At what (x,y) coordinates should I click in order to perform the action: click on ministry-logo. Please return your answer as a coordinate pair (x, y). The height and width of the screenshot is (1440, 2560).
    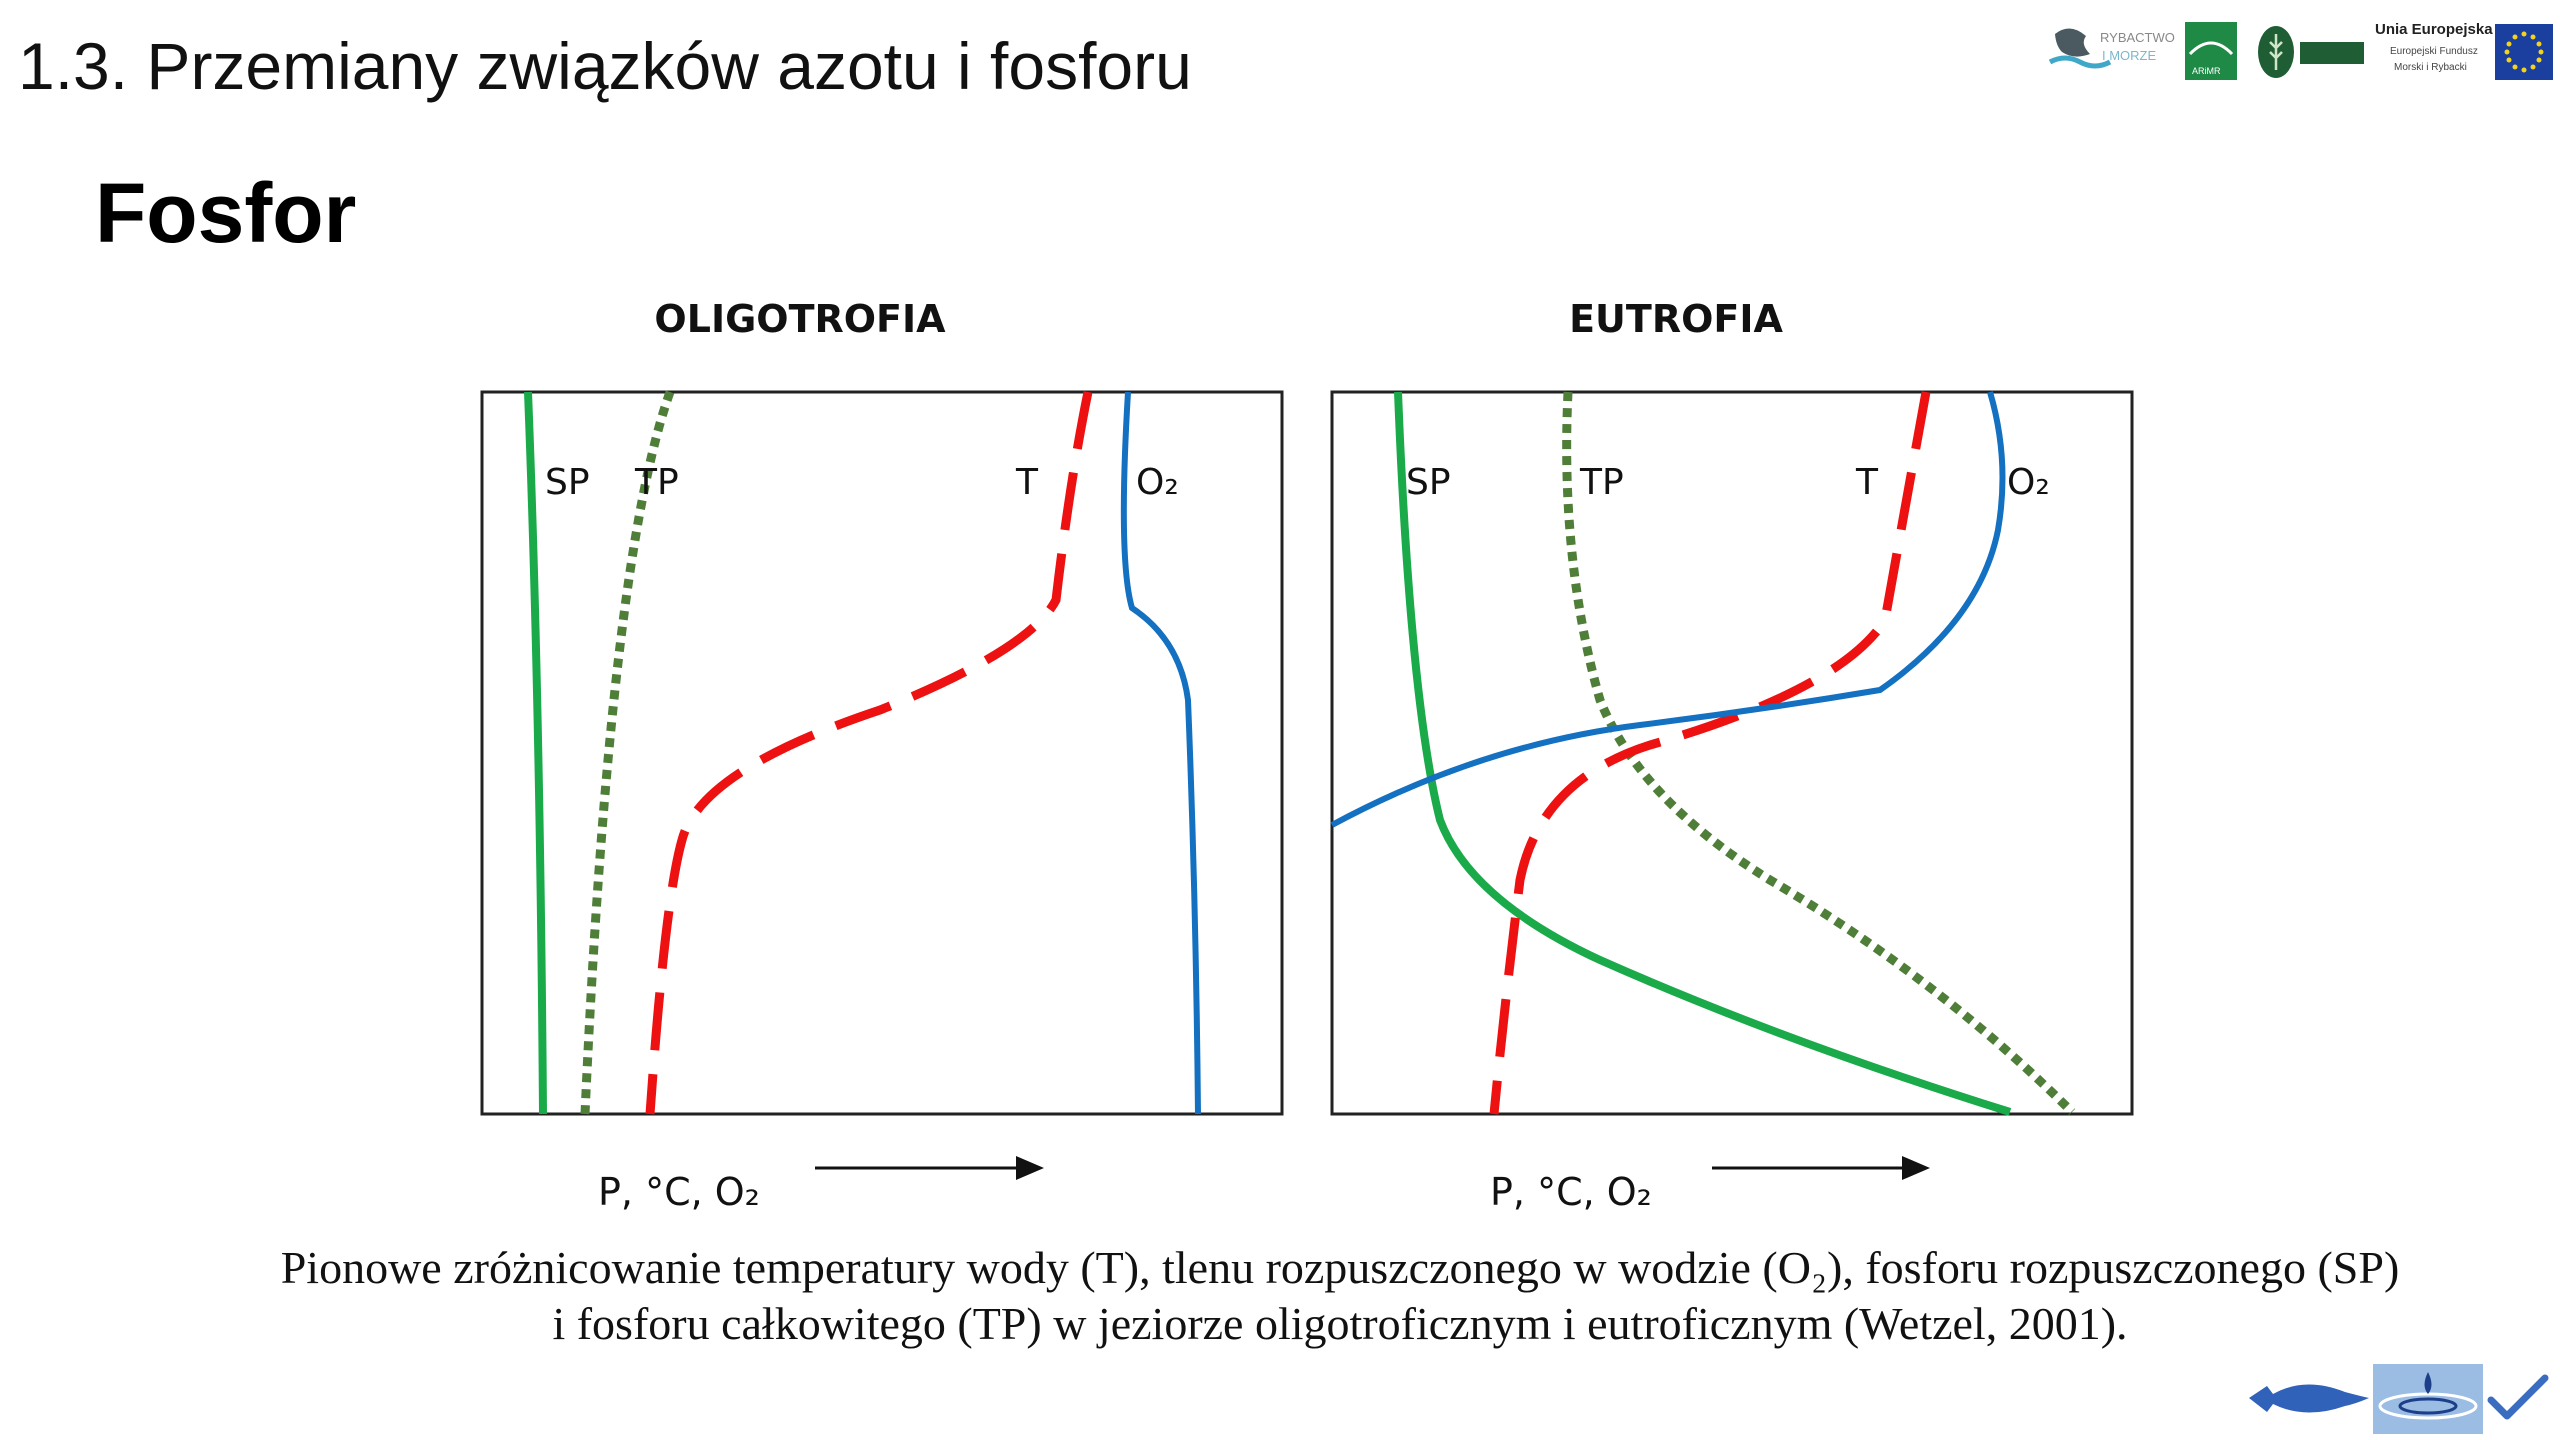
    Looking at the image, I should click on (2311, 52).